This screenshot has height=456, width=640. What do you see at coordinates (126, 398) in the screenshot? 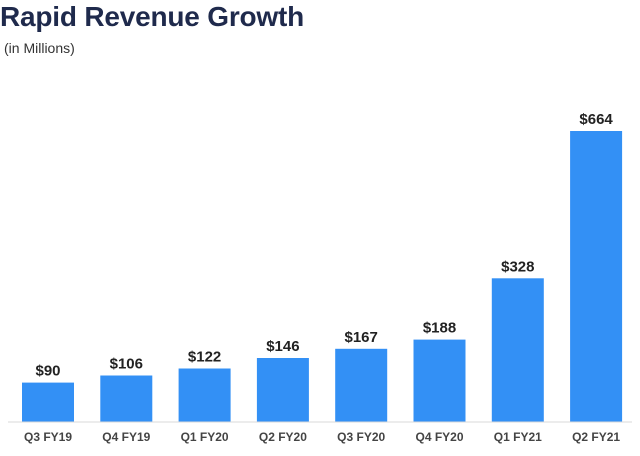
I see `bar-q4-fy19` at bounding box center [126, 398].